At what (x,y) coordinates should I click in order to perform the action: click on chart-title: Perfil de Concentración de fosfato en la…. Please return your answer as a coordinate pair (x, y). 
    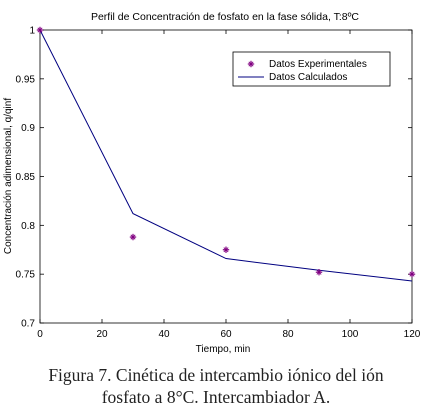
    Looking at the image, I should click on (225, 17).